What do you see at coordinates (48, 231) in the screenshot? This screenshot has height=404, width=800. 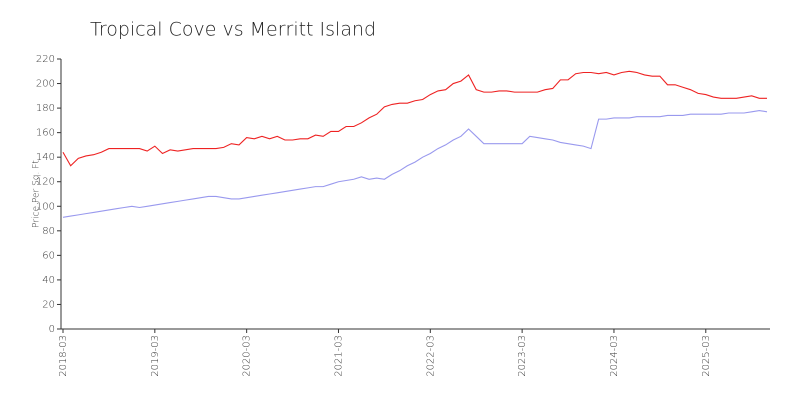 I see `y-tick-label: 80` at bounding box center [48, 231].